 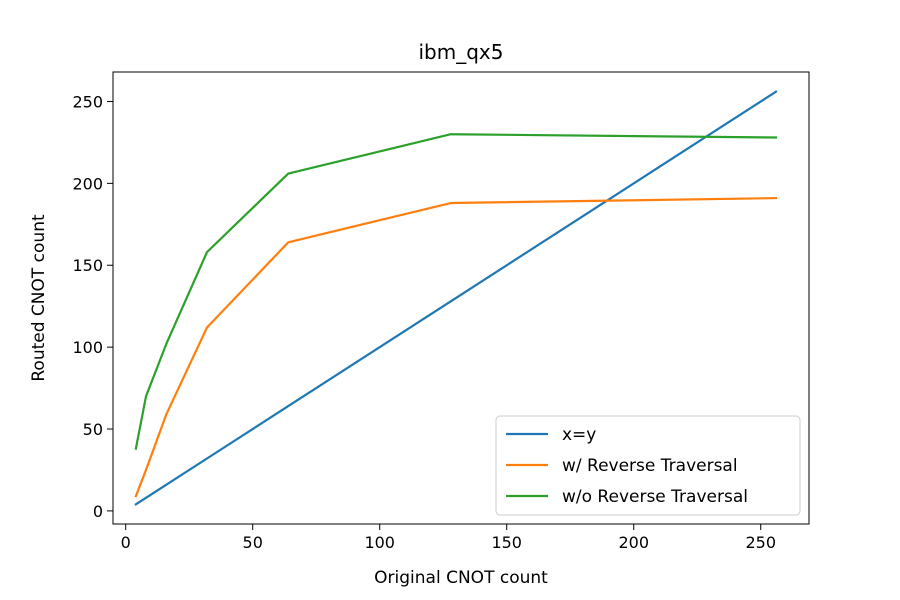 What do you see at coordinates (461, 578) in the screenshot?
I see `x-axis-label: Original CNOT count` at bounding box center [461, 578].